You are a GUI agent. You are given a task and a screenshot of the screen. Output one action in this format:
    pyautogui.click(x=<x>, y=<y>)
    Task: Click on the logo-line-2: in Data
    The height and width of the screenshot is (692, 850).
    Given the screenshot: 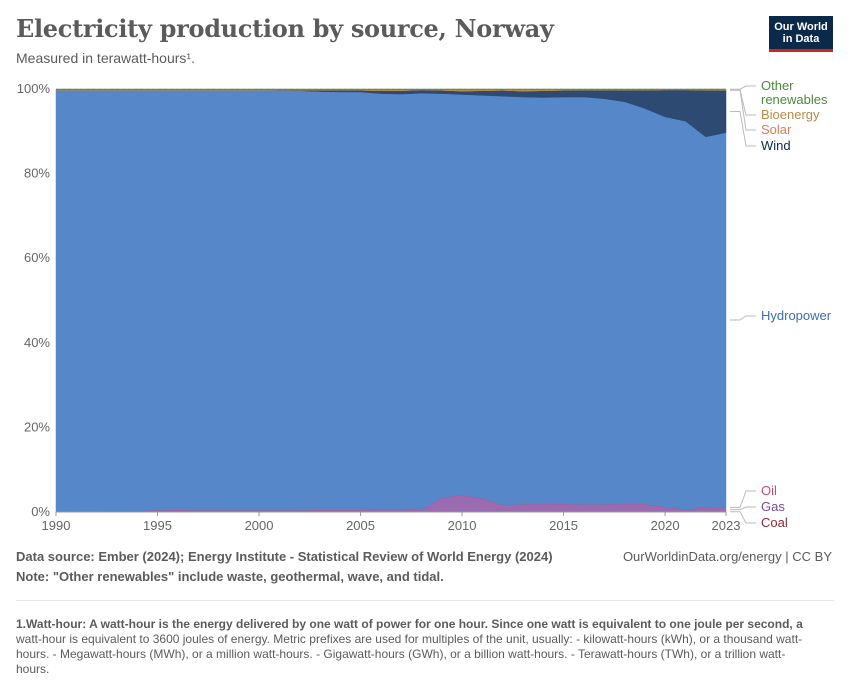 What is the action you would take?
    pyautogui.click(x=801, y=39)
    